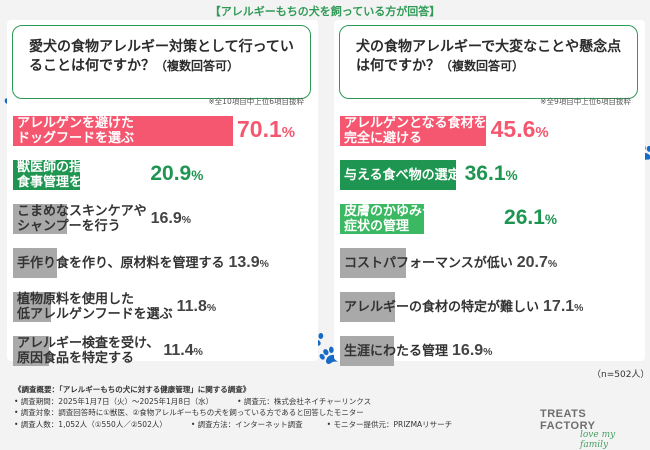 Image resolution: width=650 pixels, height=450 pixels. Describe the element at coordinates (88, 351) in the screenshot. I see `category-label: アレルギー検査を受け、 原因食品を特定する` at that location.